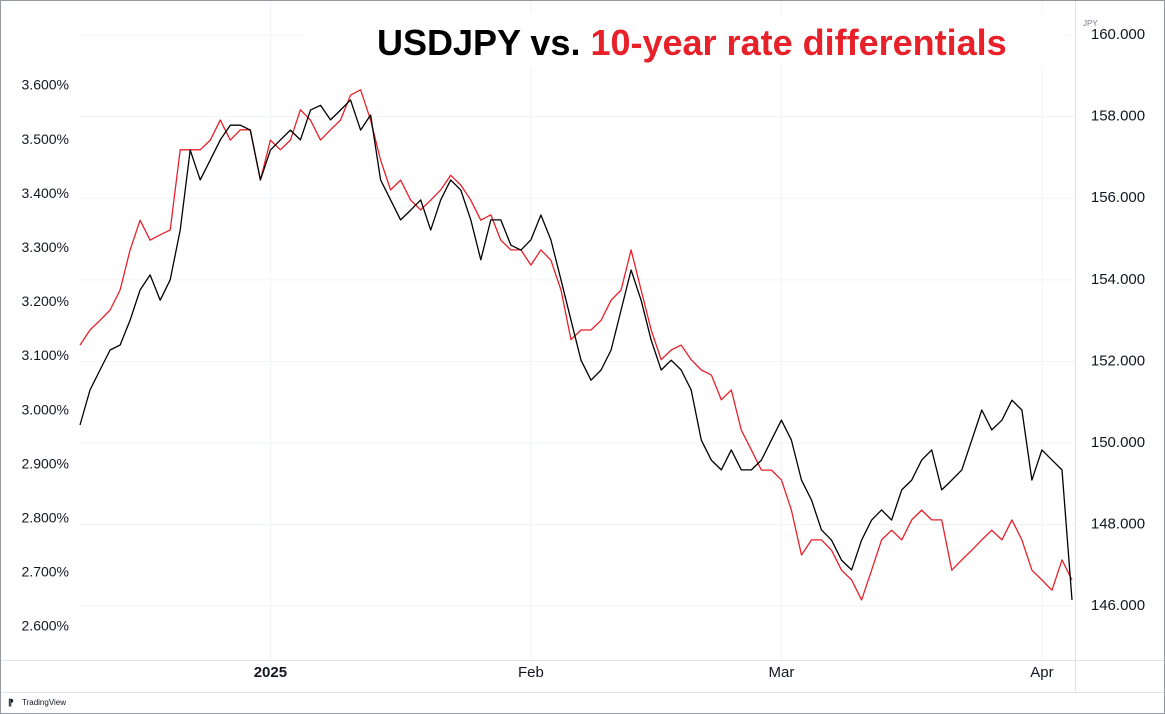  I want to click on y-tick-label: 3.400%, so click(45, 193).